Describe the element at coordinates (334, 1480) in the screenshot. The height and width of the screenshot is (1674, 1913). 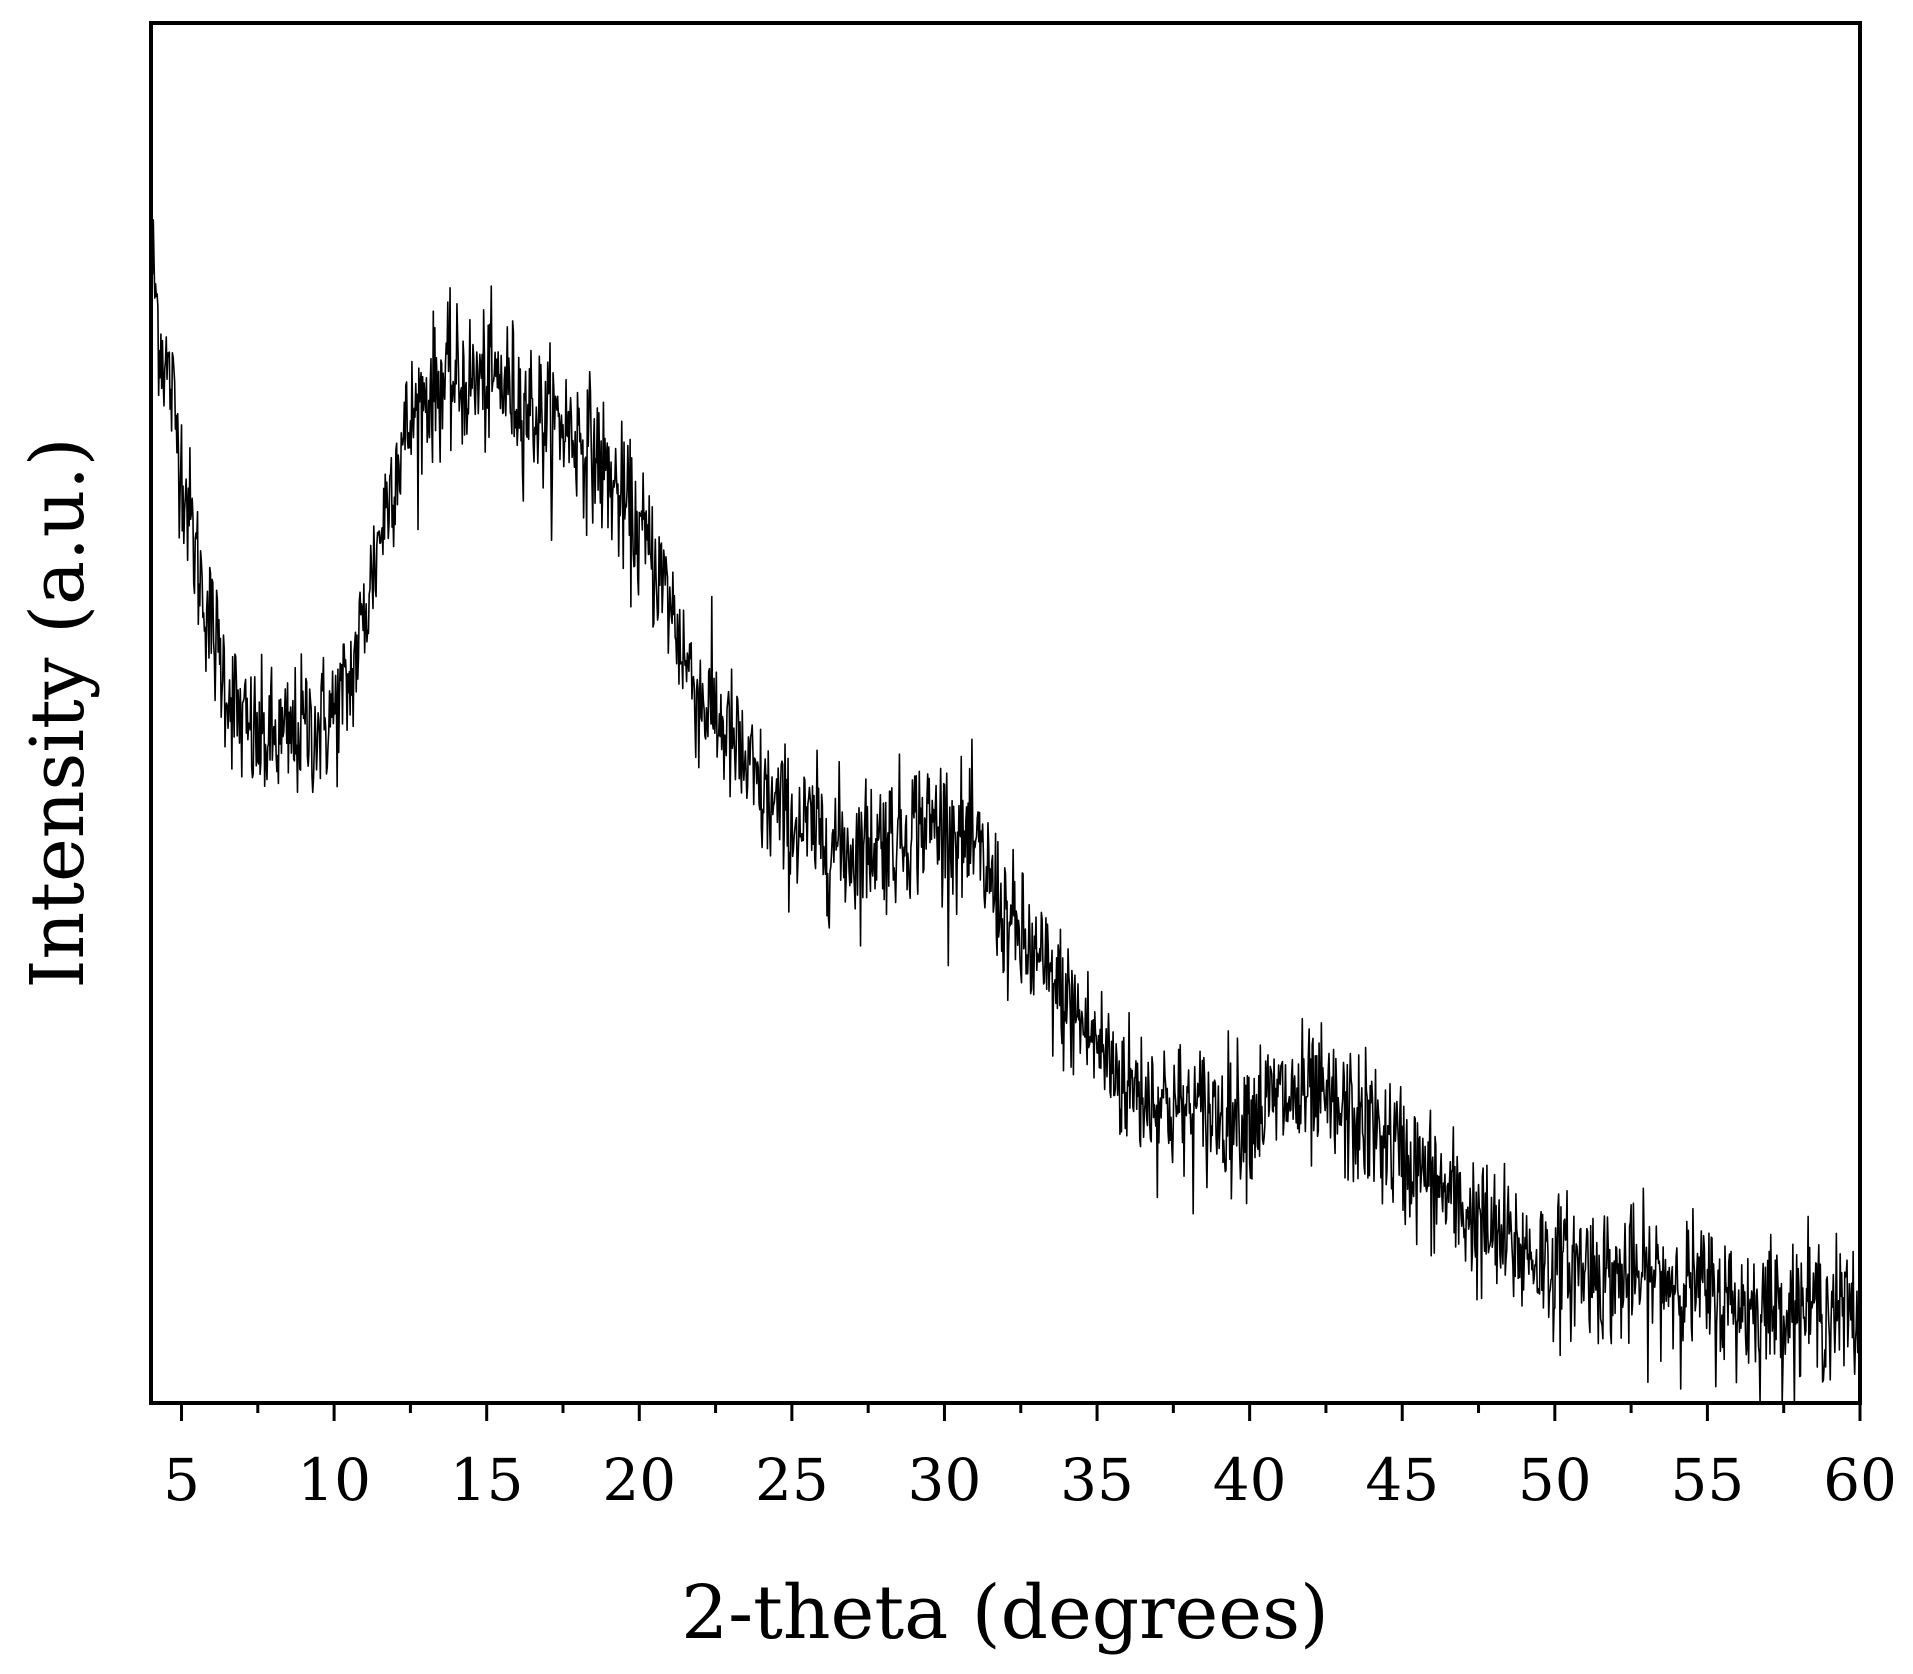
I see `x-tick-label: 10` at that location.